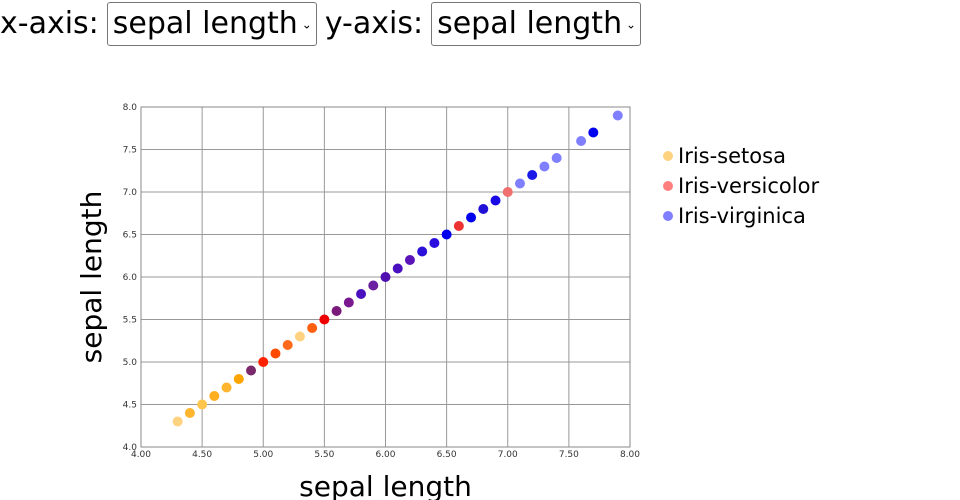 The image size is (960, 500). I want to click on y-tick-label: 4.0, so click(130, 448).